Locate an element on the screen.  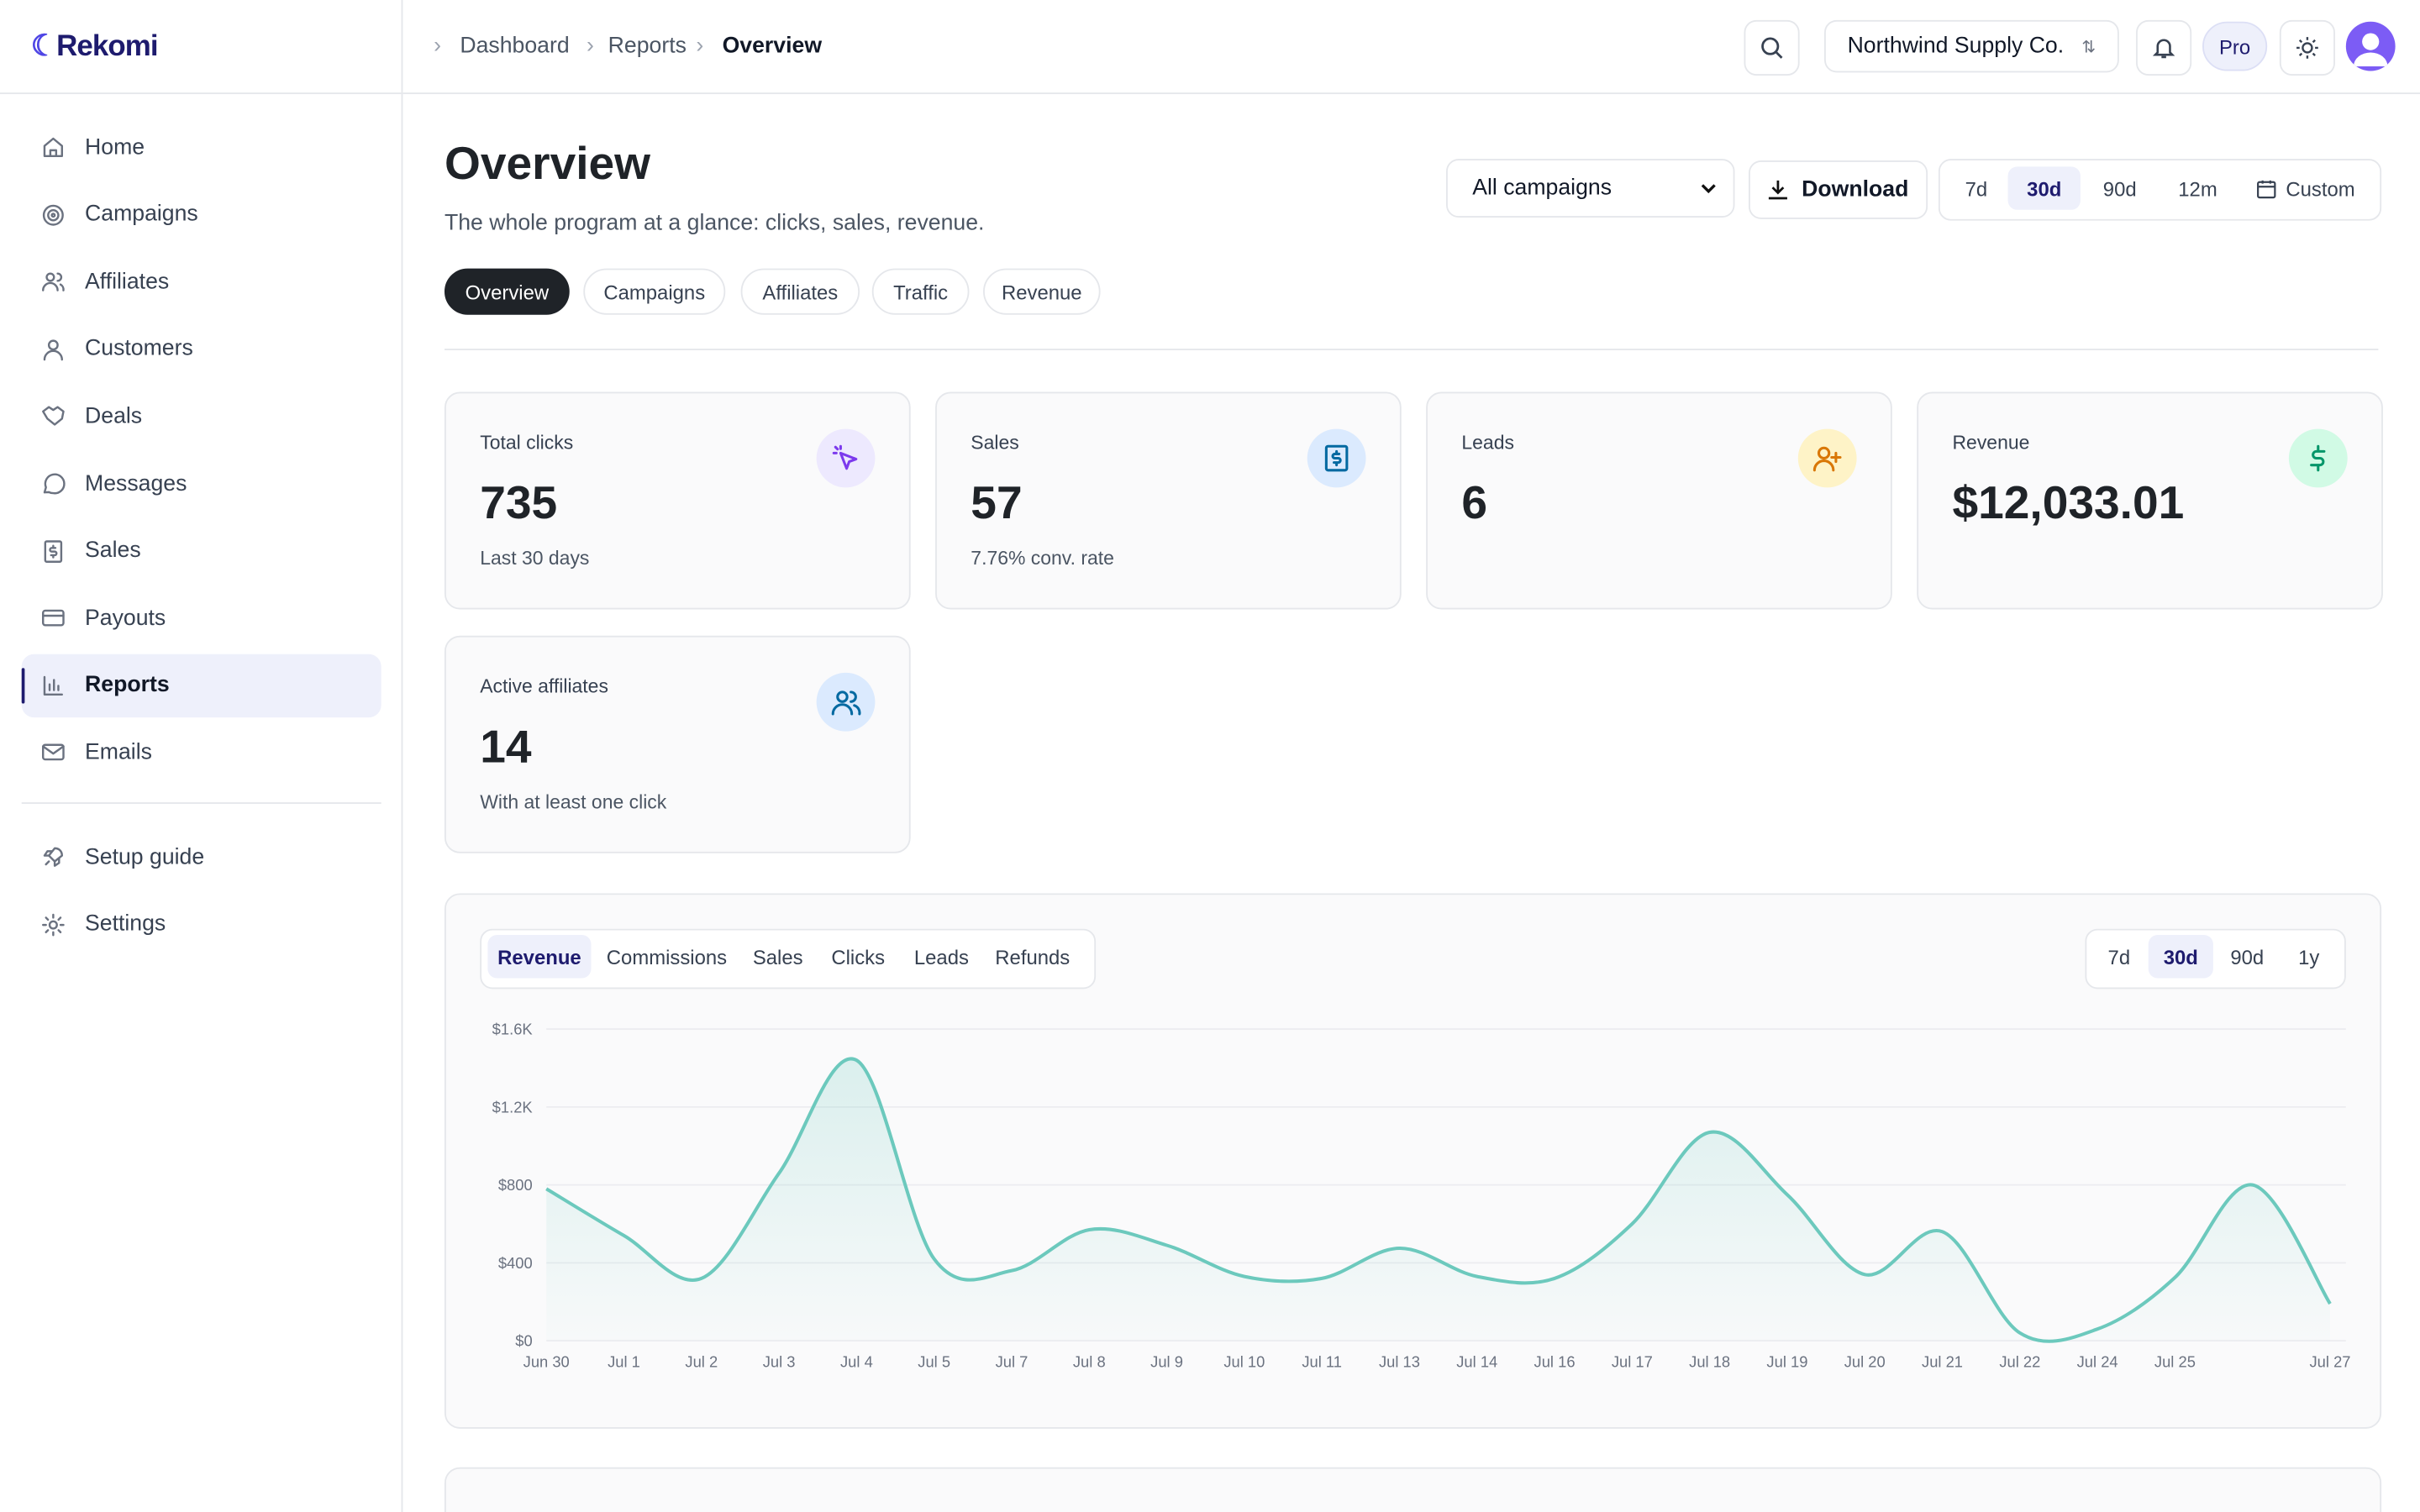
x-tick-label: Jul 3 is located at coordinates (779, 1361).